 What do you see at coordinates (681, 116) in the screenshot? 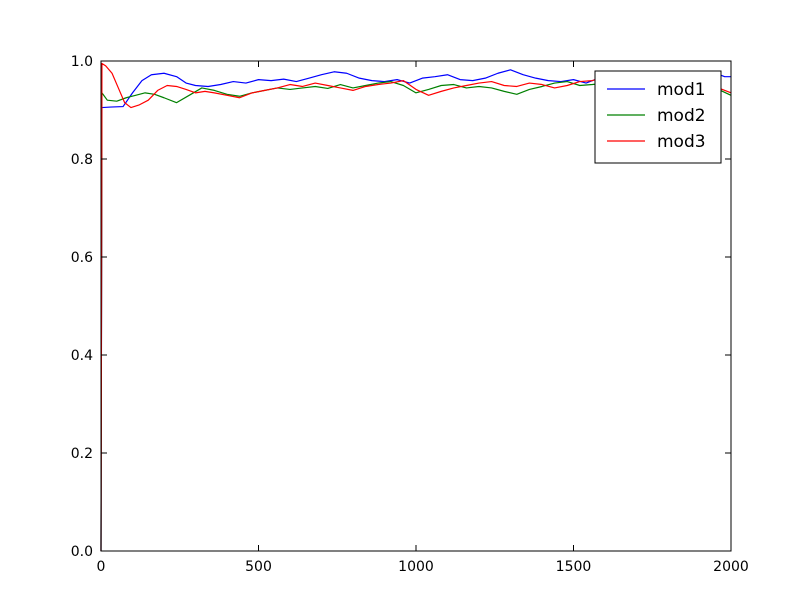
I see `legend-label-mod2: mod2` at bounding box center [681, 116].